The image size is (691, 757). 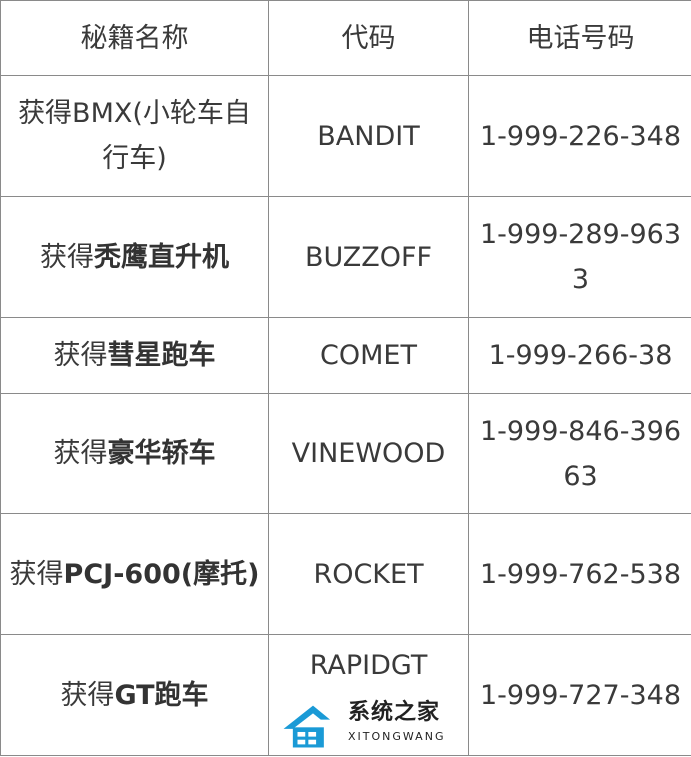 What do you see at coordinates (397, 736) in the screenshot?
I see `watermark-subtext: XITONGWANG` at bounding box center [397, 736].